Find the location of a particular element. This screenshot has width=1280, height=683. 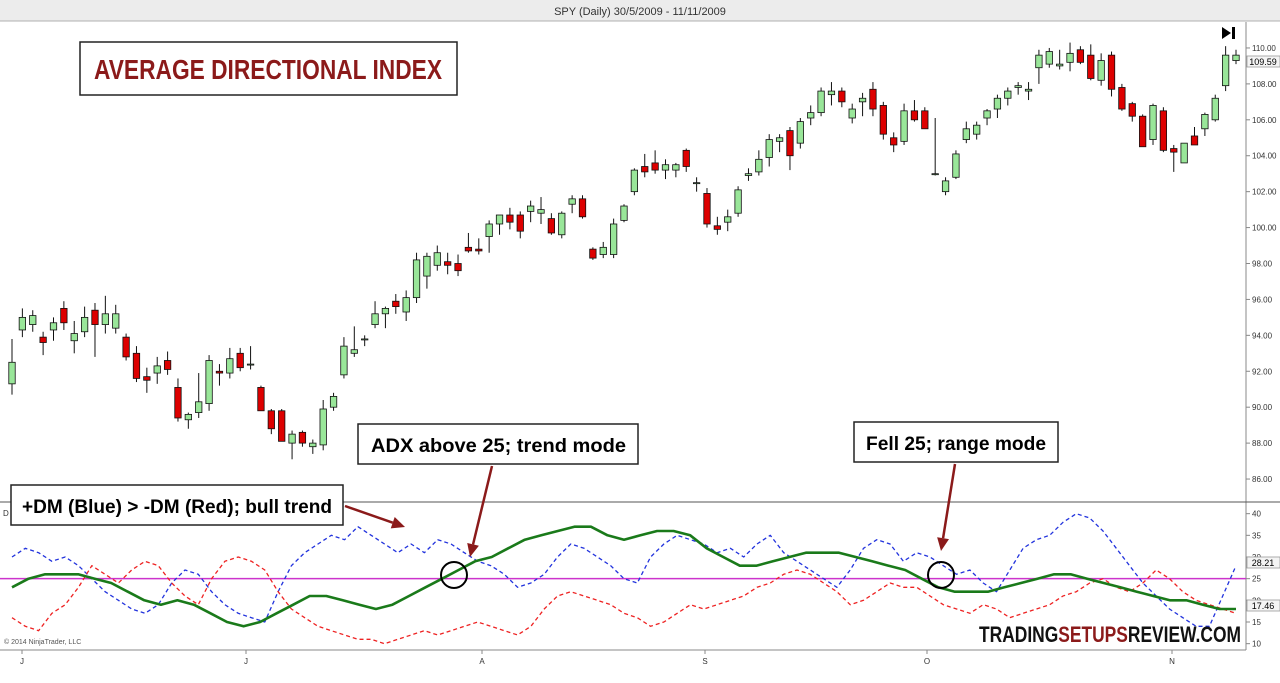

price-tick-label: 96.00 is located at coordinates (1262, 299).